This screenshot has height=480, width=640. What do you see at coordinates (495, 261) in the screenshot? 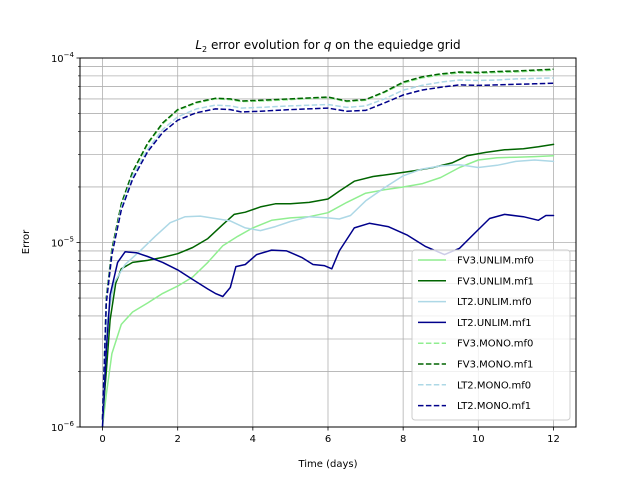
I see `legend-label: FV3.UNLIM.mf0` at bounding box center [495, 261].